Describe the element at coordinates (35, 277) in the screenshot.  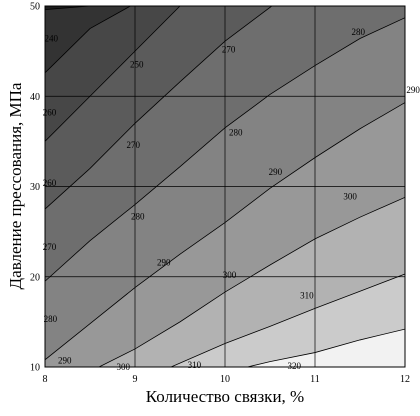
I see `y-tick-label: 20` at that location.